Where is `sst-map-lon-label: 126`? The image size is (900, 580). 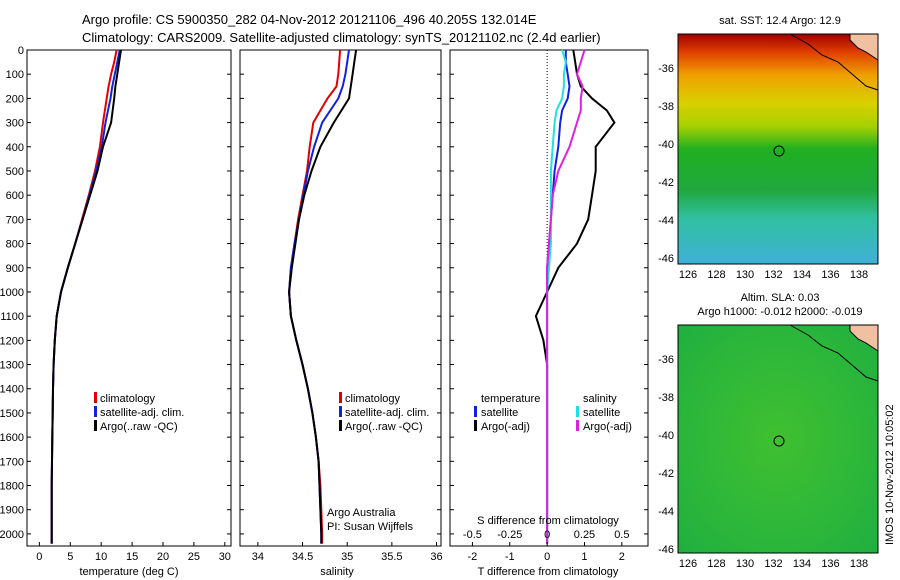
sst-map-lon-label: 126 is located at coordinates (688, 275).